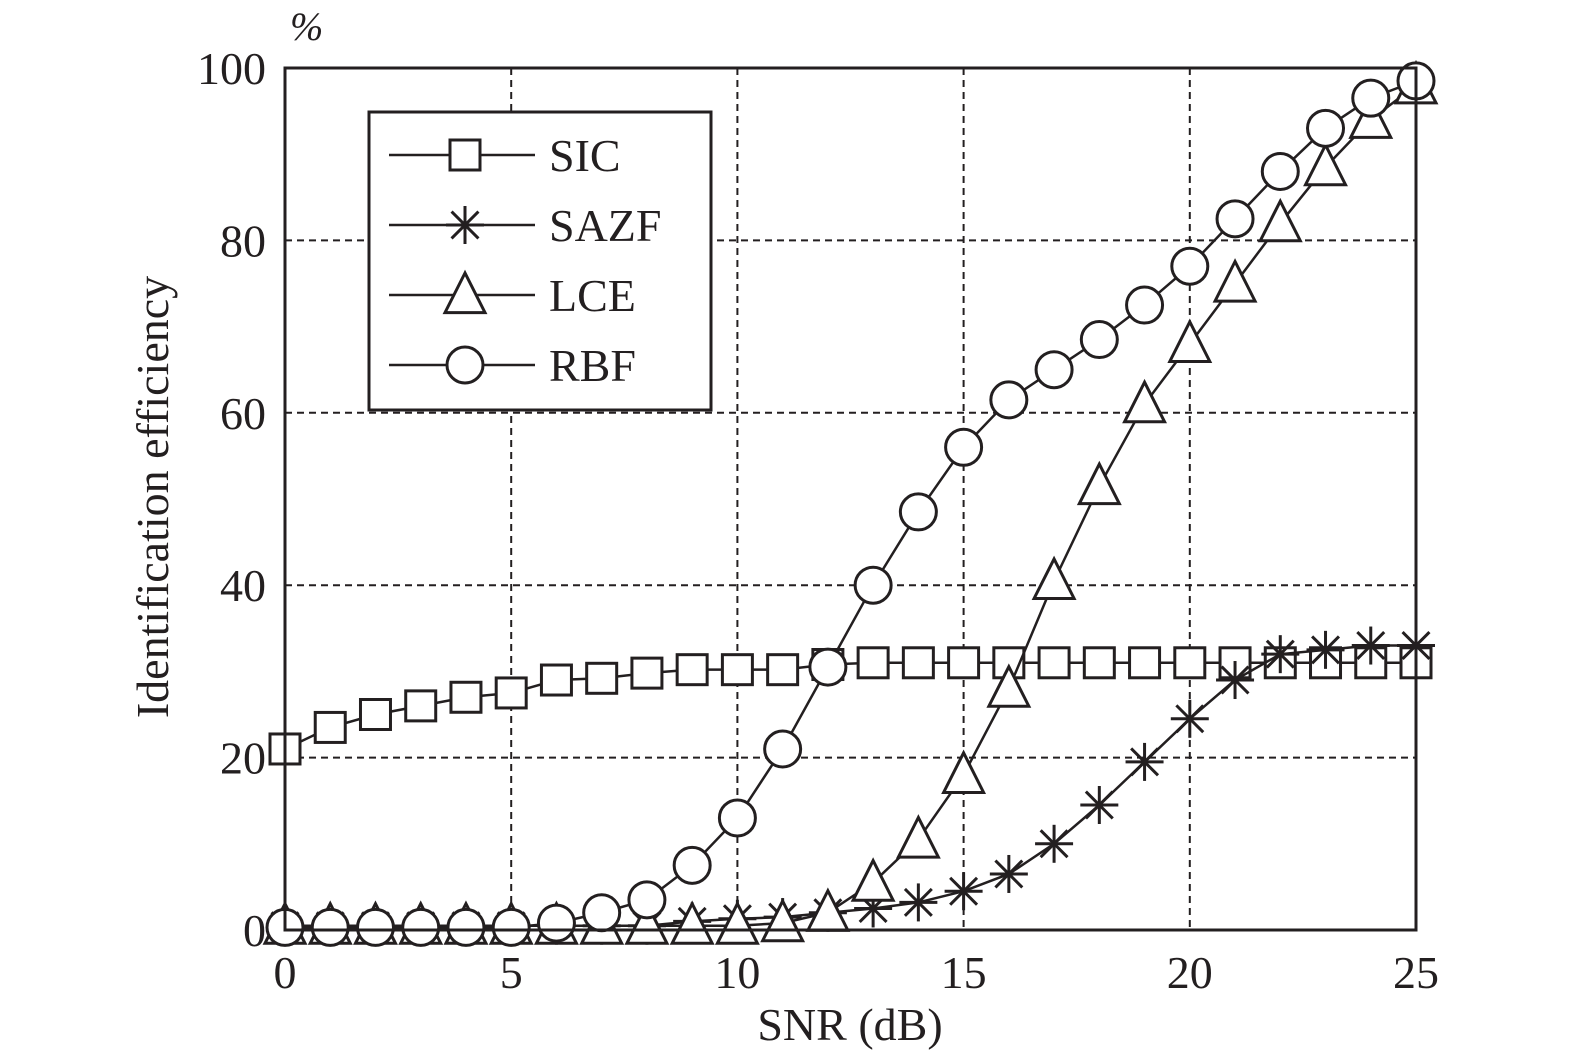 The height and width of the screenshot is (1061, 1575). Describe the element at coordinates (511, 972) in the screenshot. I see `x-tick-label: 5` at that location.